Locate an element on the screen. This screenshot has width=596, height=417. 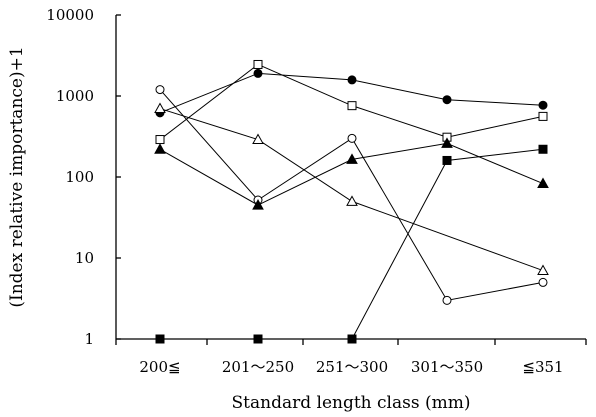
series-open-square is located at coordinates (351, 102).